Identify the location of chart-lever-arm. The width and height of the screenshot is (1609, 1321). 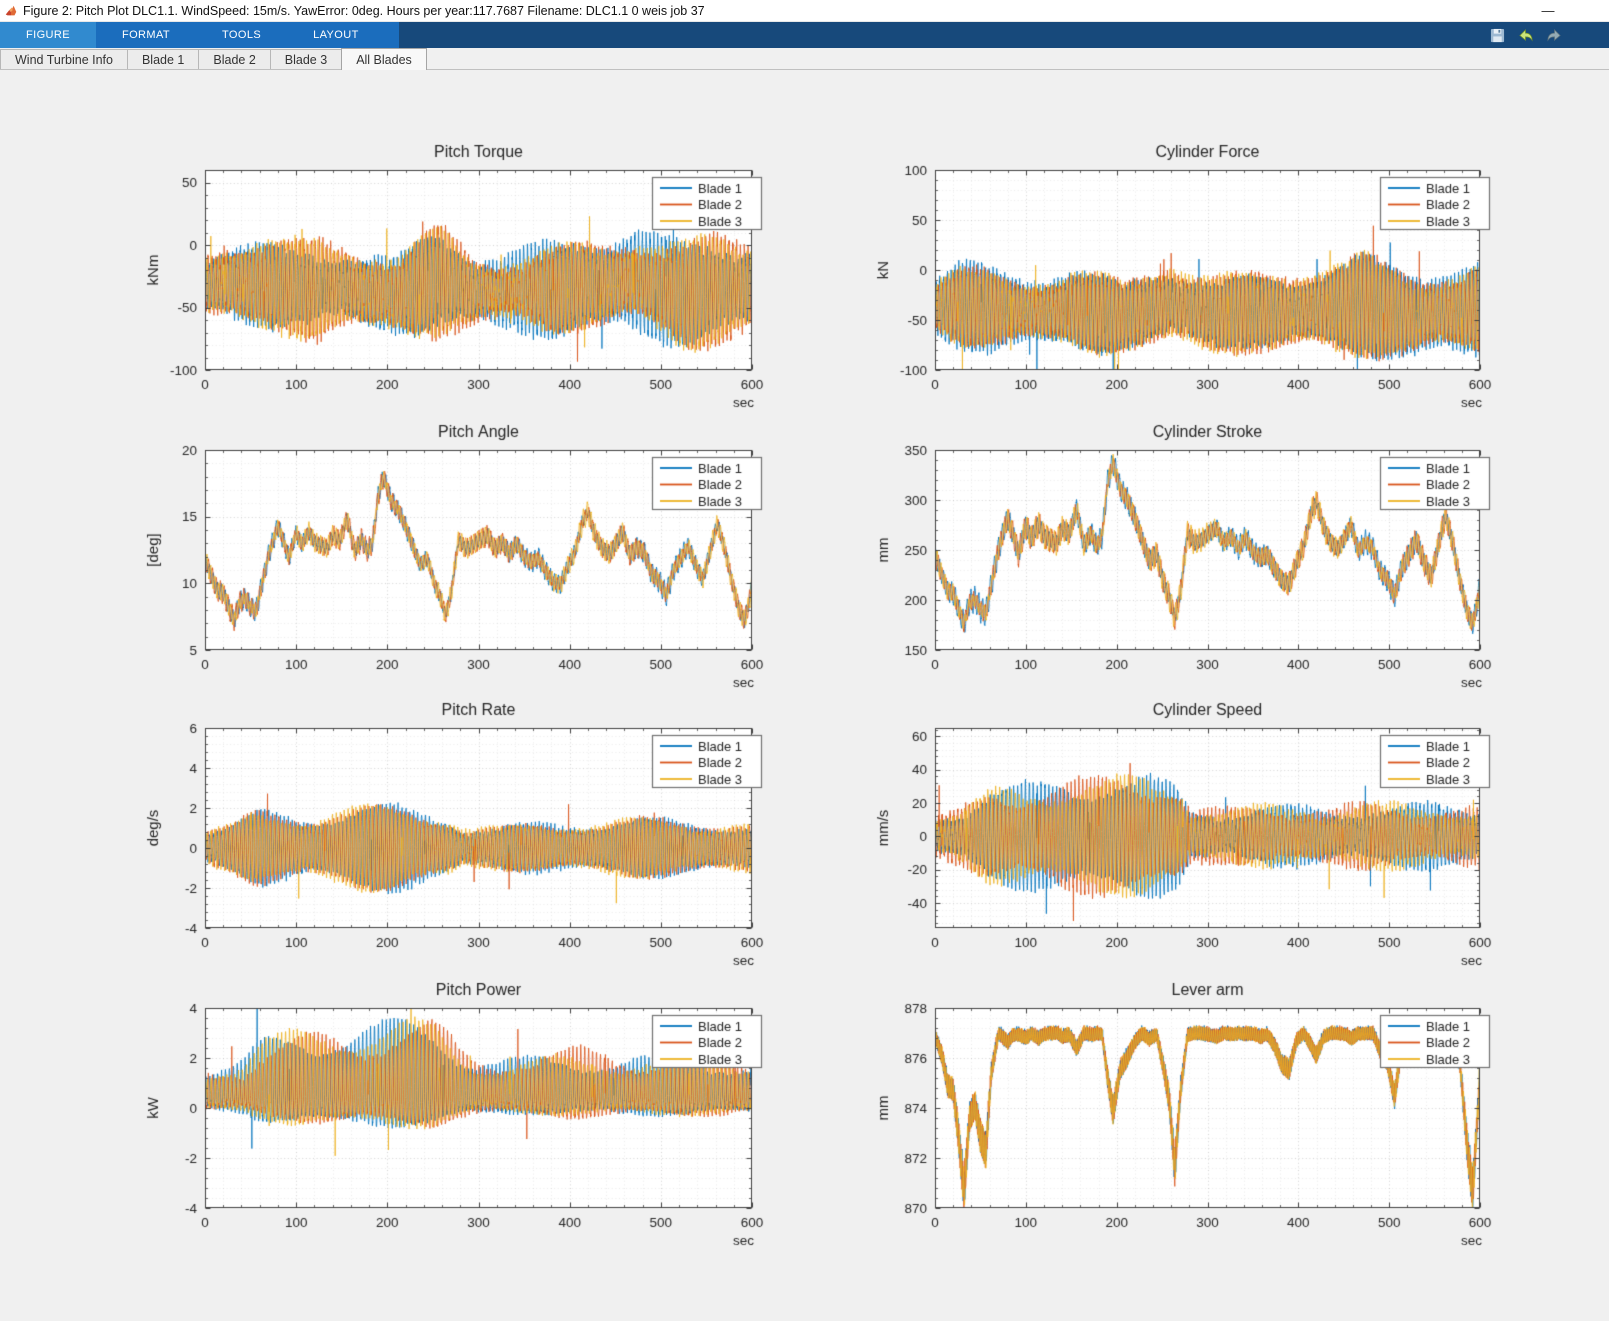
(1201, 1104).